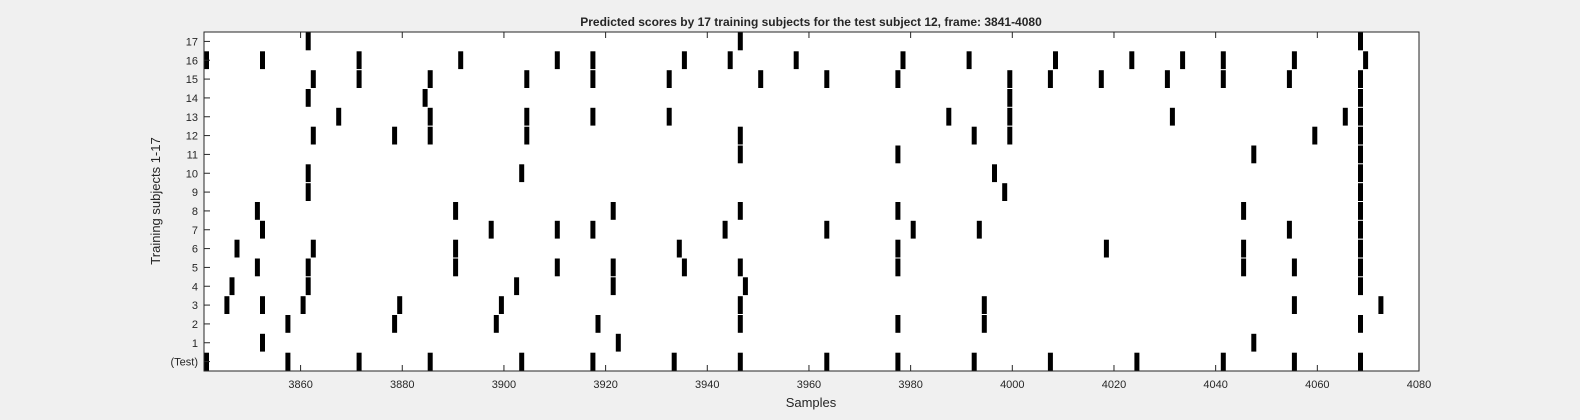 The width and height of the screenshot is (1580, 420). What do you see at coordinates (192, 155) in the screenshot?
I see `y-tick-label: 11` at bounding box center [192, 155].